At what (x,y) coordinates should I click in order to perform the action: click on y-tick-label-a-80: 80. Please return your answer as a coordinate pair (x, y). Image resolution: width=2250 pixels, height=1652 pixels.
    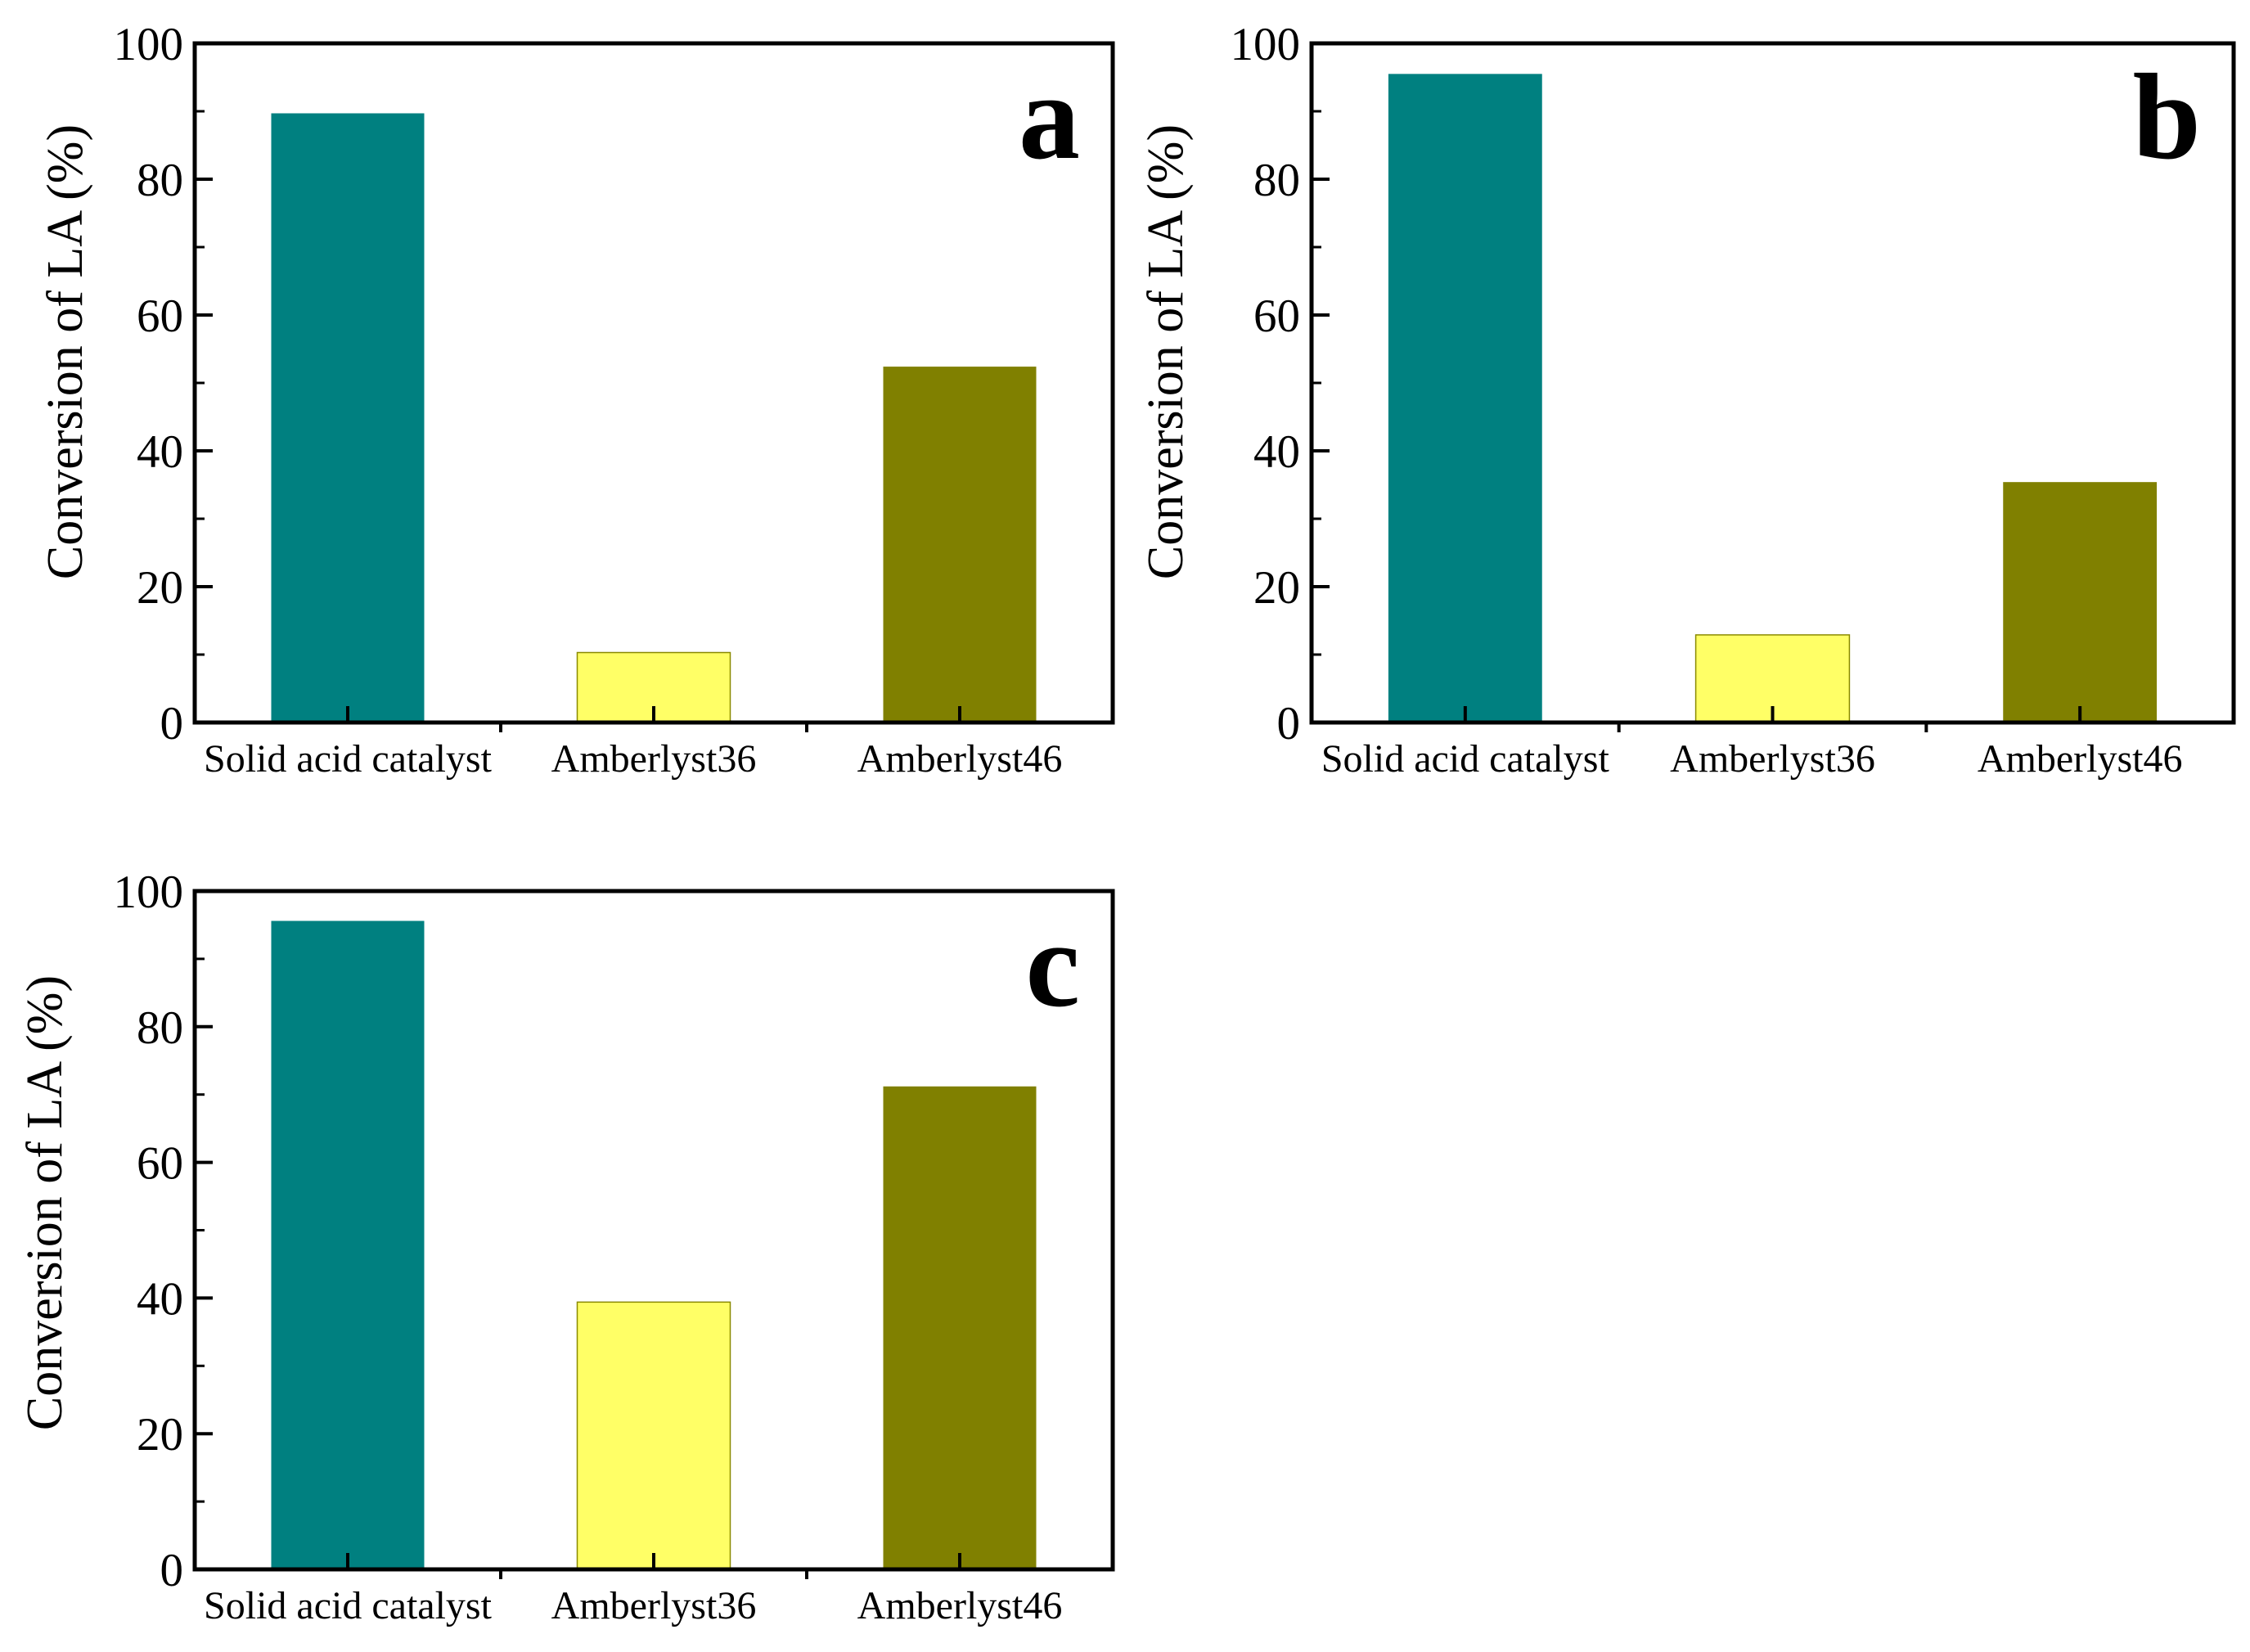
    Looking at the image, I should click on (160, 180).